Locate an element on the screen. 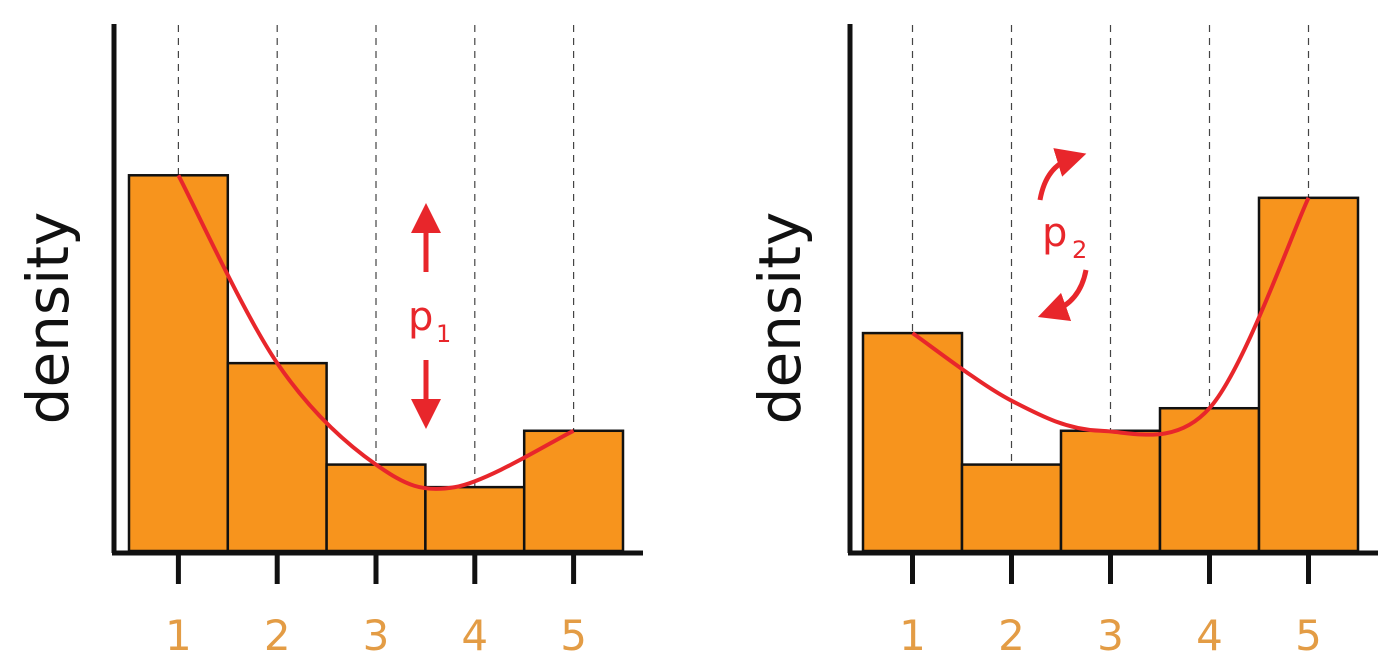 The width and height of the screenshot is (1392, 664). parameter-annotation: p 1 is located at coordinates (429, 316).